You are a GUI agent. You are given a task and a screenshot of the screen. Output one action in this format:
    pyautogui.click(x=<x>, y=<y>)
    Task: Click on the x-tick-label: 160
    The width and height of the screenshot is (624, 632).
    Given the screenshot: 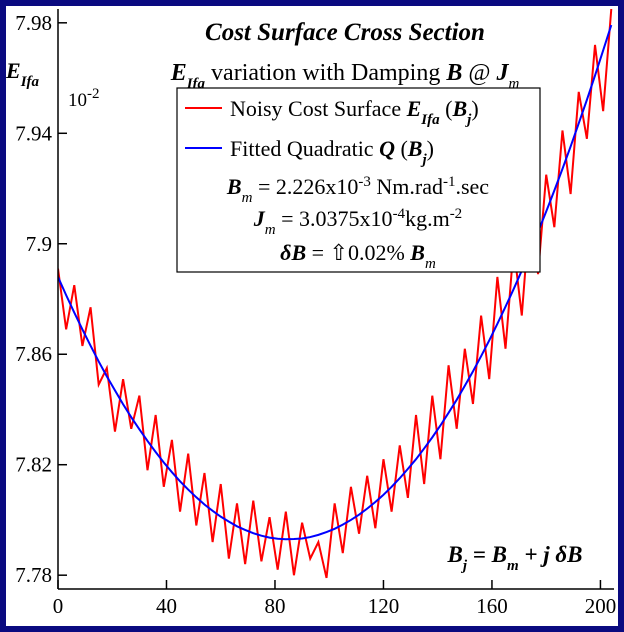 What is the action you would take?
    pyautogui.click(x=492, y=606)
    